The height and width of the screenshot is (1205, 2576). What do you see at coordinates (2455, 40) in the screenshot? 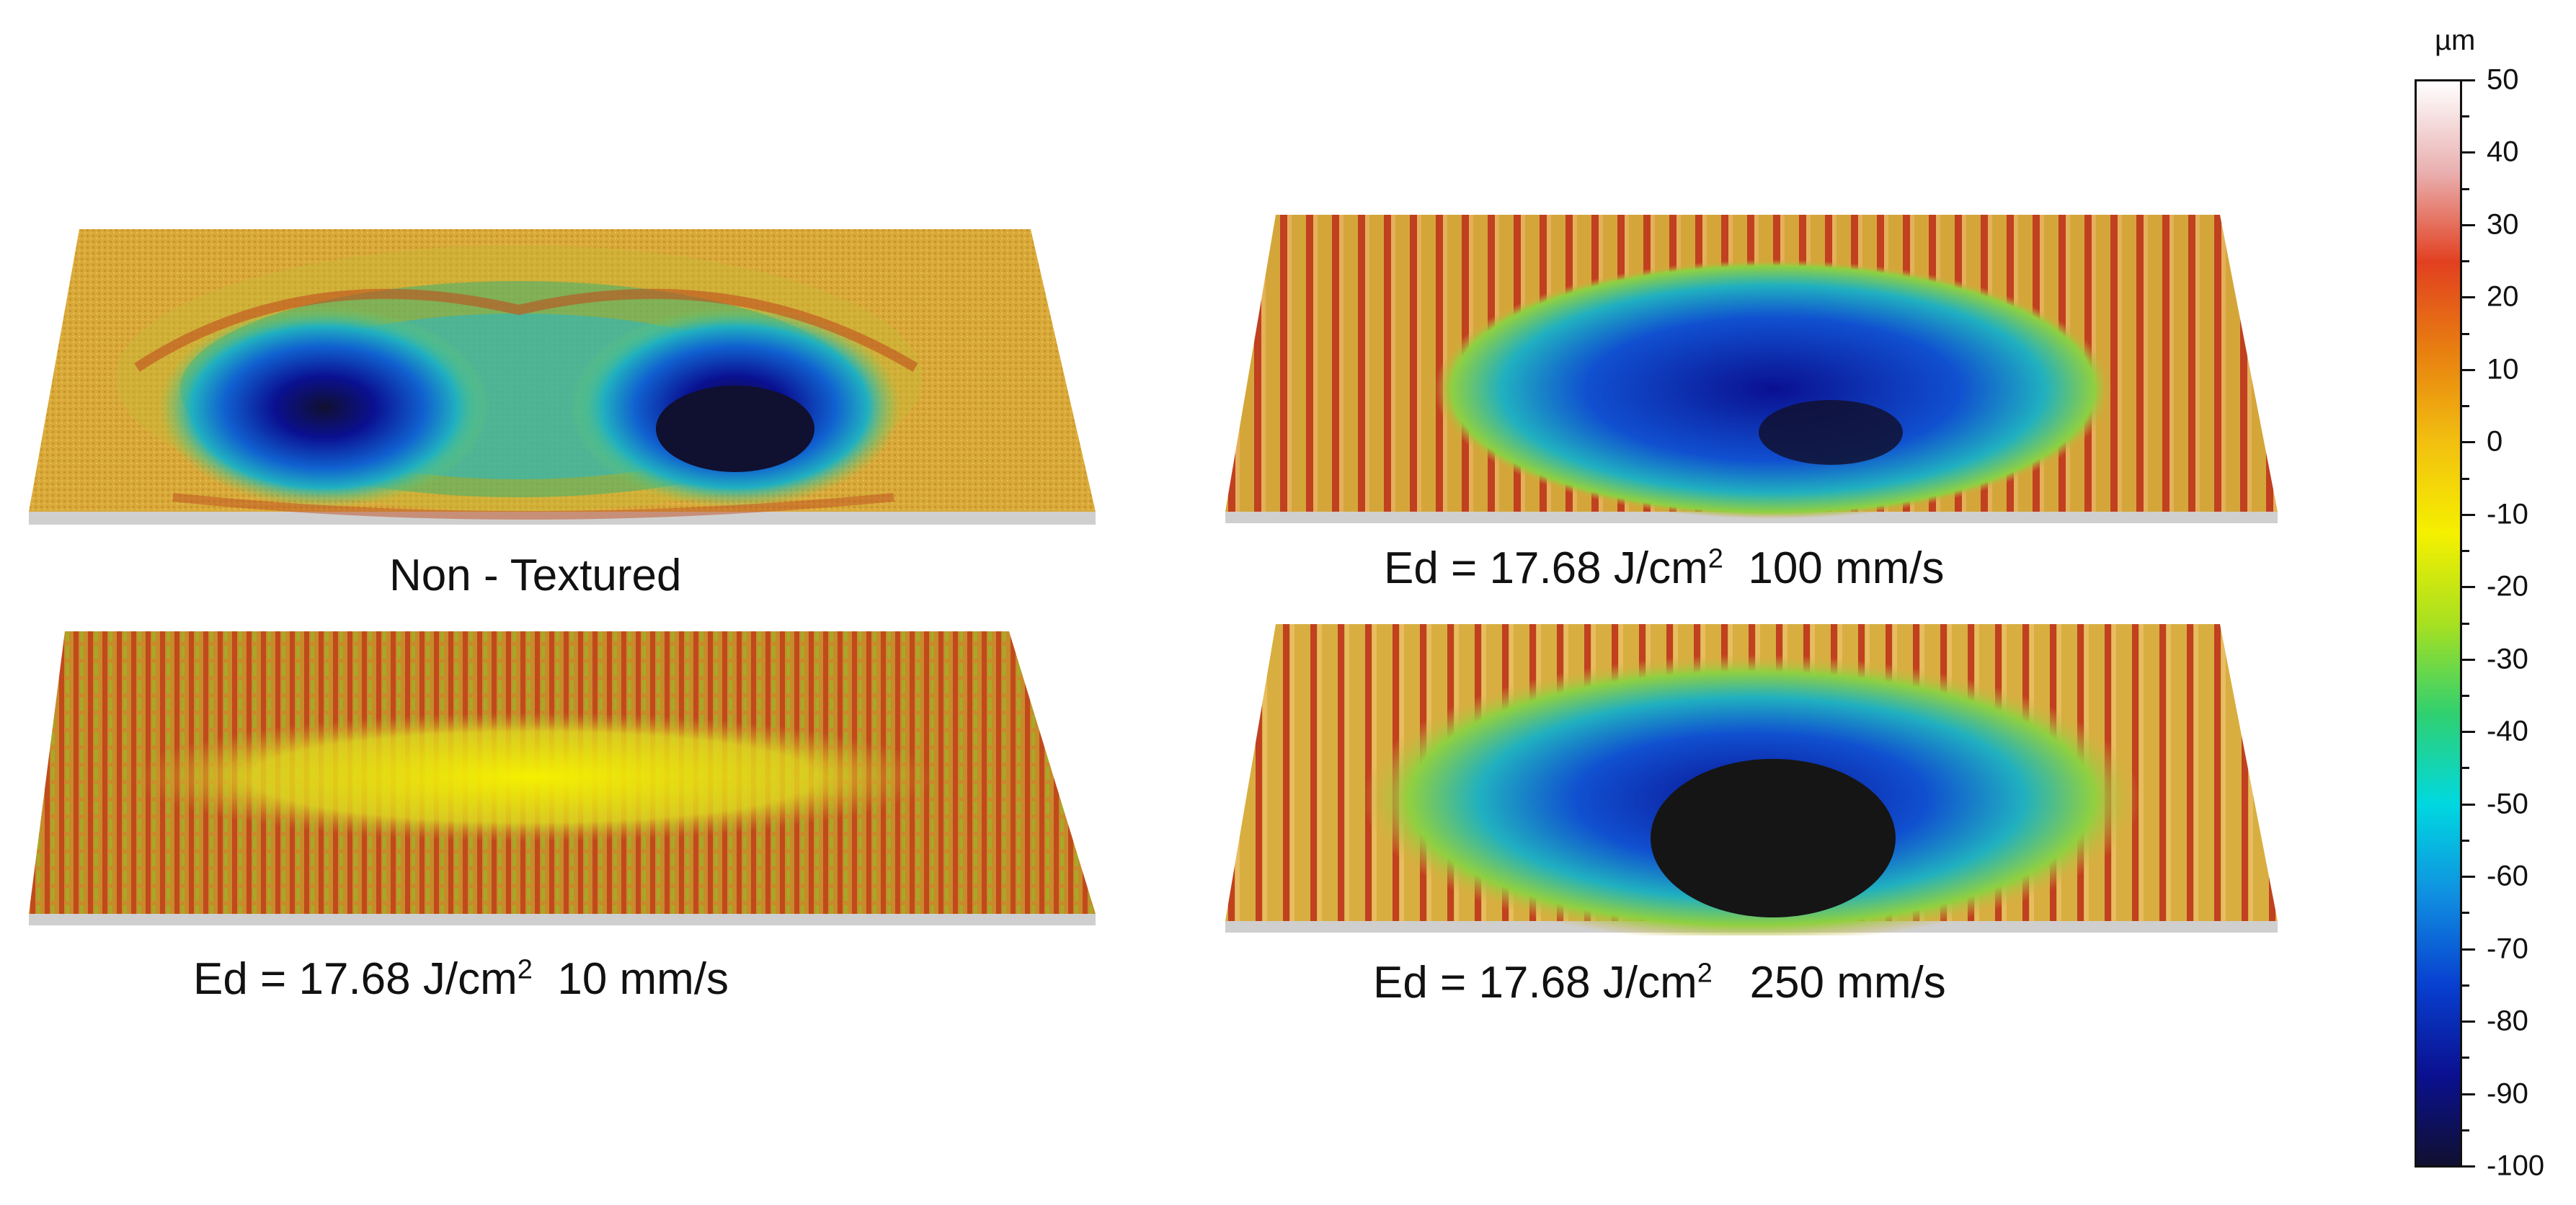
I see `colorbar-unit-label: µm` at bounding box center [2455, 40].